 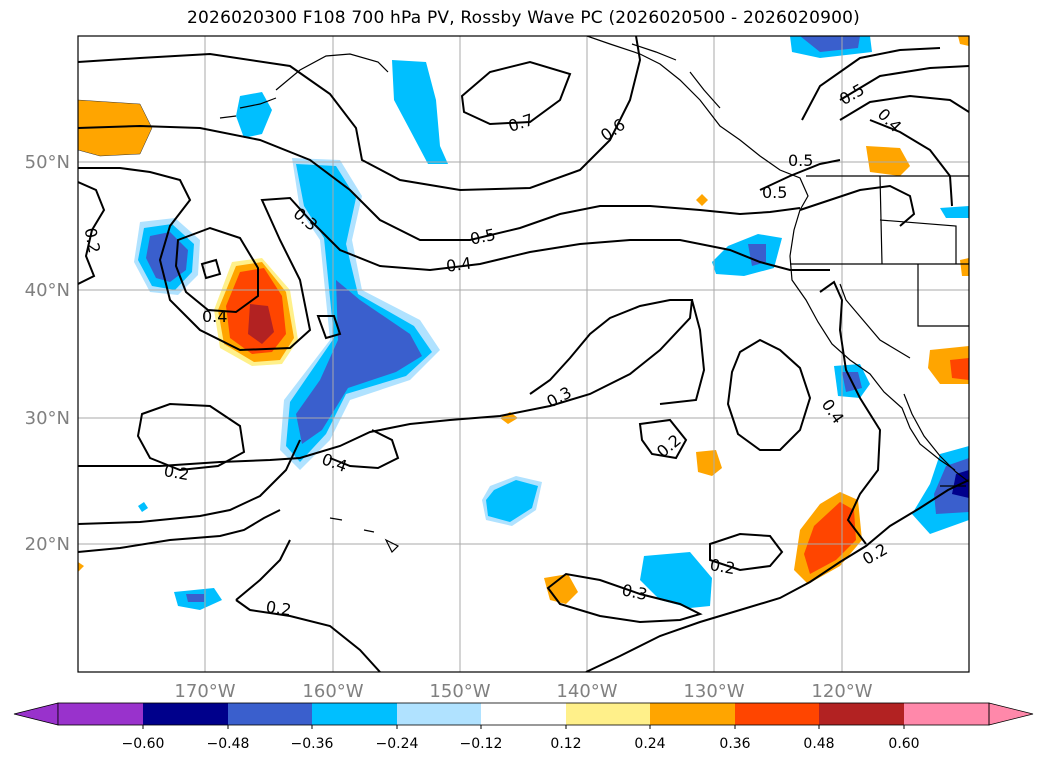 I want to click on colorbar-high-extend, so click(x=1011, y=714).